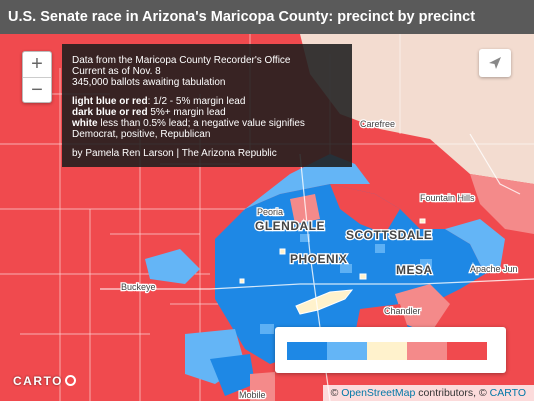  What do you see at coordinates (252, 395) in the screenshot?
I see `place-label-mobile: Mobile` at bounding box center [252, 395].